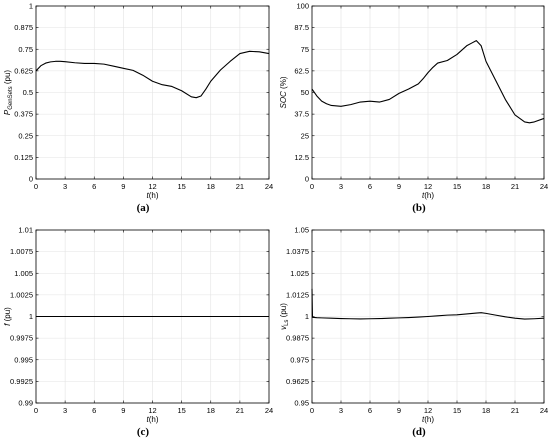  I want to click on chart-0-xaxis-label: t(h), so click(152, 195).